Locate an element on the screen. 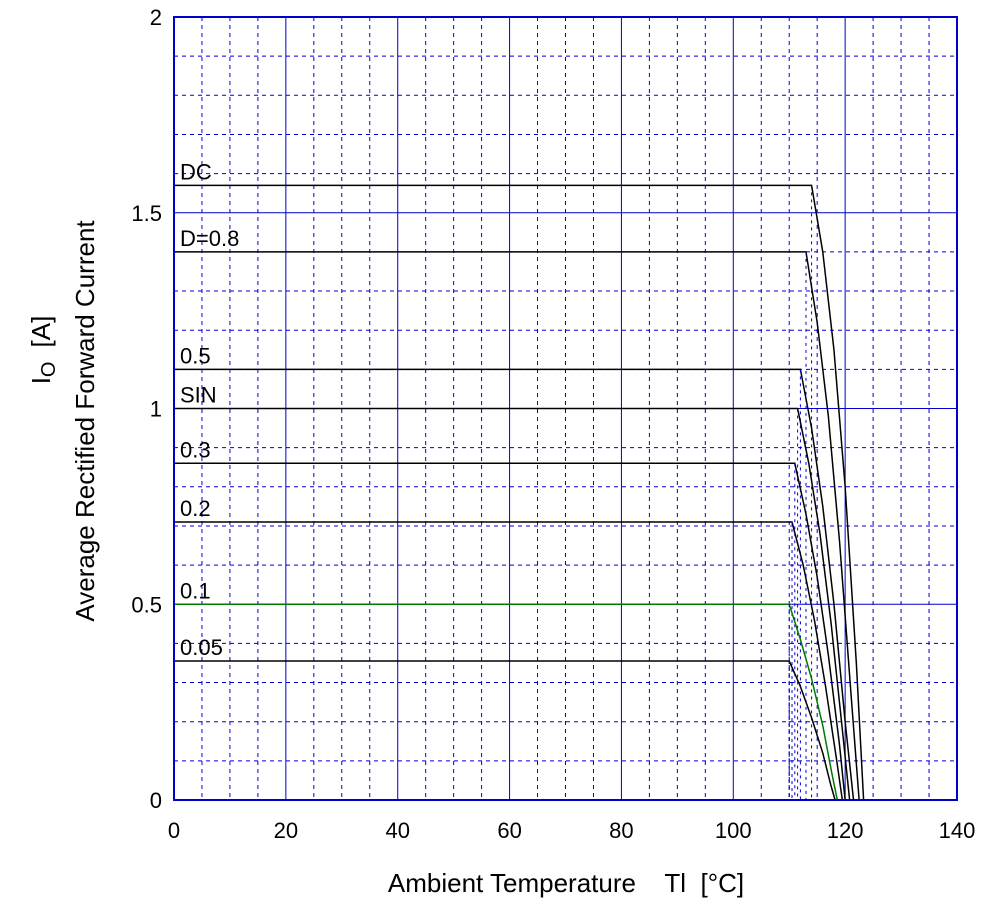  series-label: 0.2 is located at coordinates (195, 508).